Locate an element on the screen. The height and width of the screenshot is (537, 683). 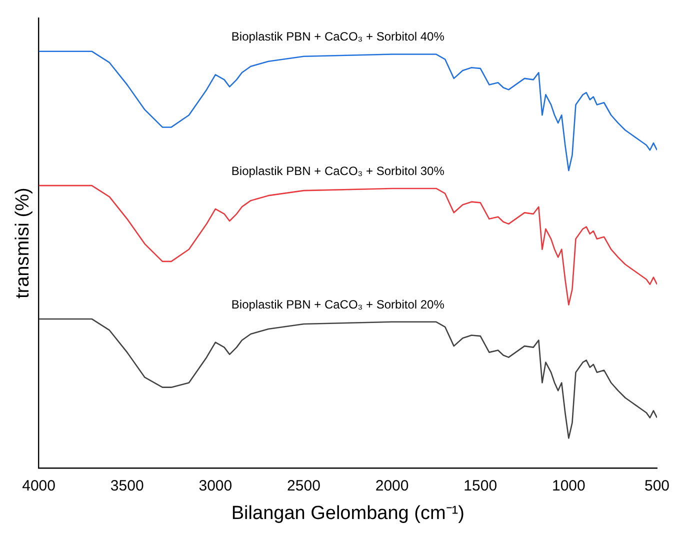
series-label: Bioplastik PBN + CaCO₃ + Sorbitol 40% is located at coordinates (338, 37).